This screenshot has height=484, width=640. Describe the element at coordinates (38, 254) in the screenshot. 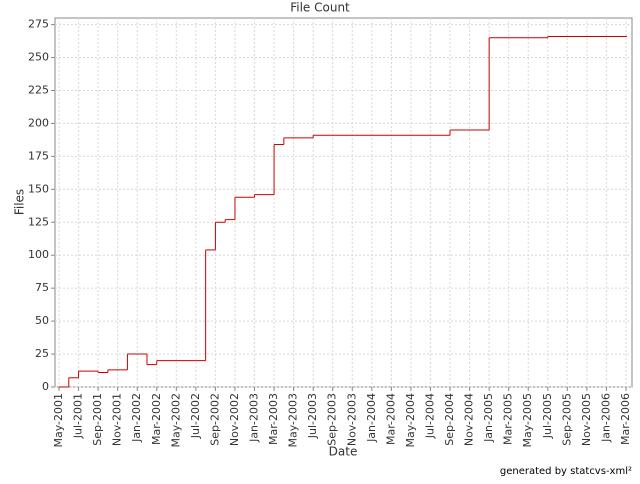

I see `y-tick-label: 100` at that location.